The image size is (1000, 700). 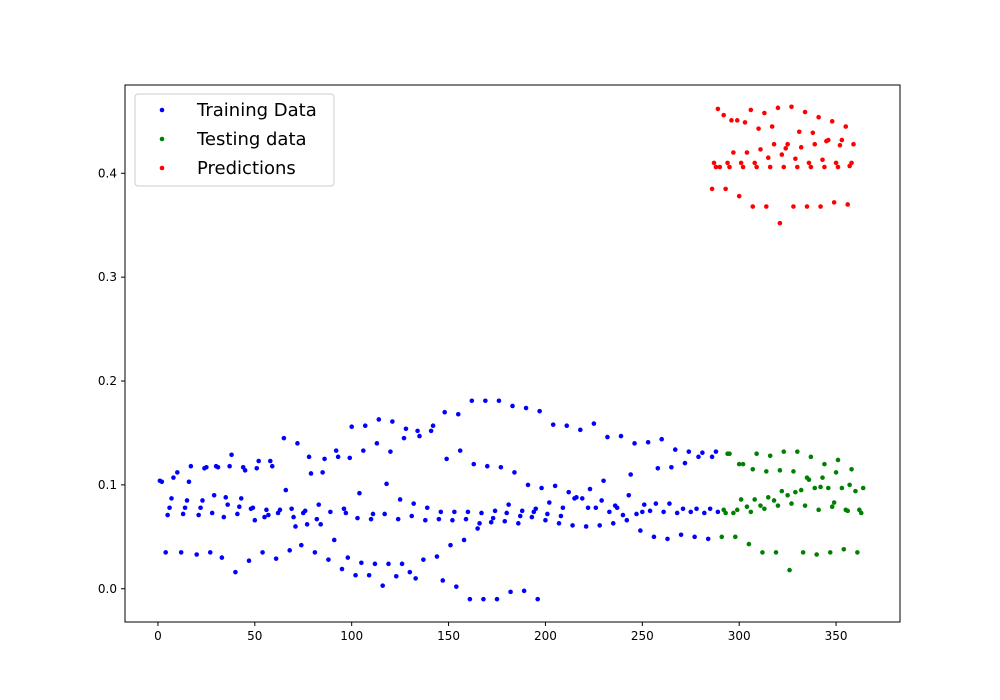 I want to click on x-tick-label: 150, so click(x=448, y=636).